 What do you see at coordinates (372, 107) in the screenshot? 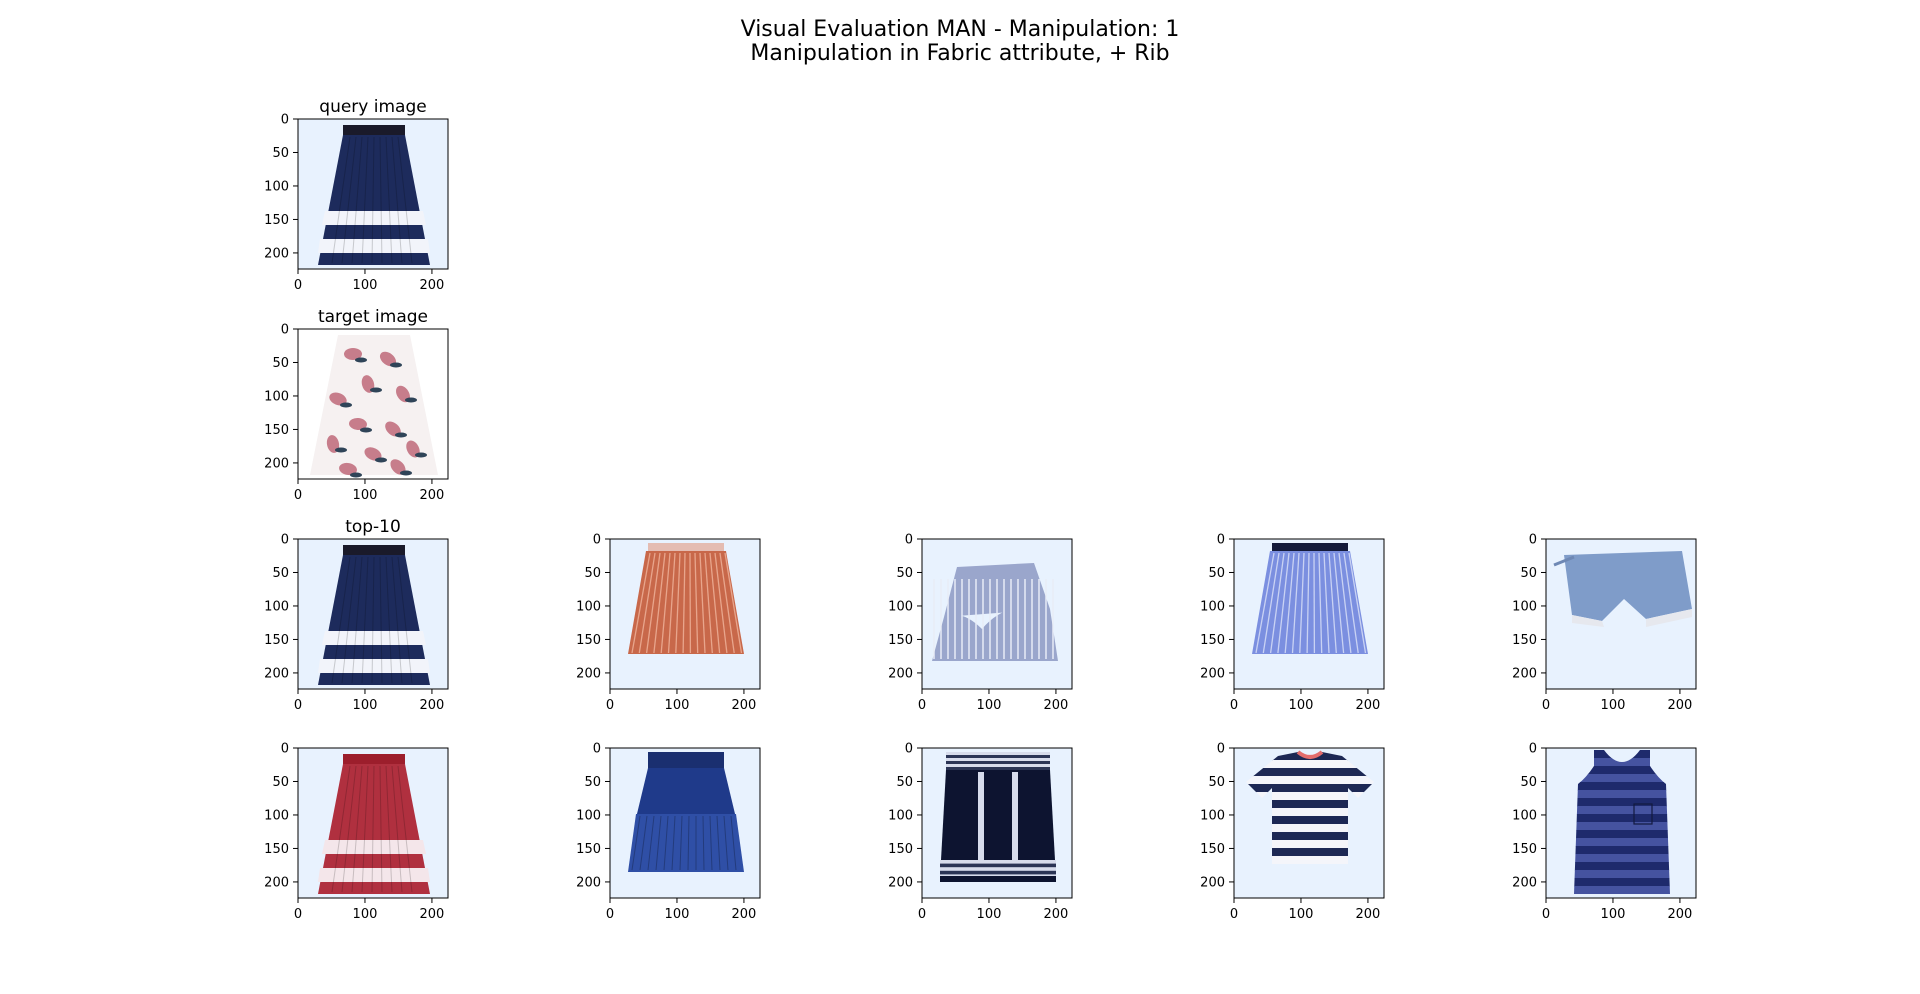
I see `panel-title: query image` at bounding box center [372, 107].